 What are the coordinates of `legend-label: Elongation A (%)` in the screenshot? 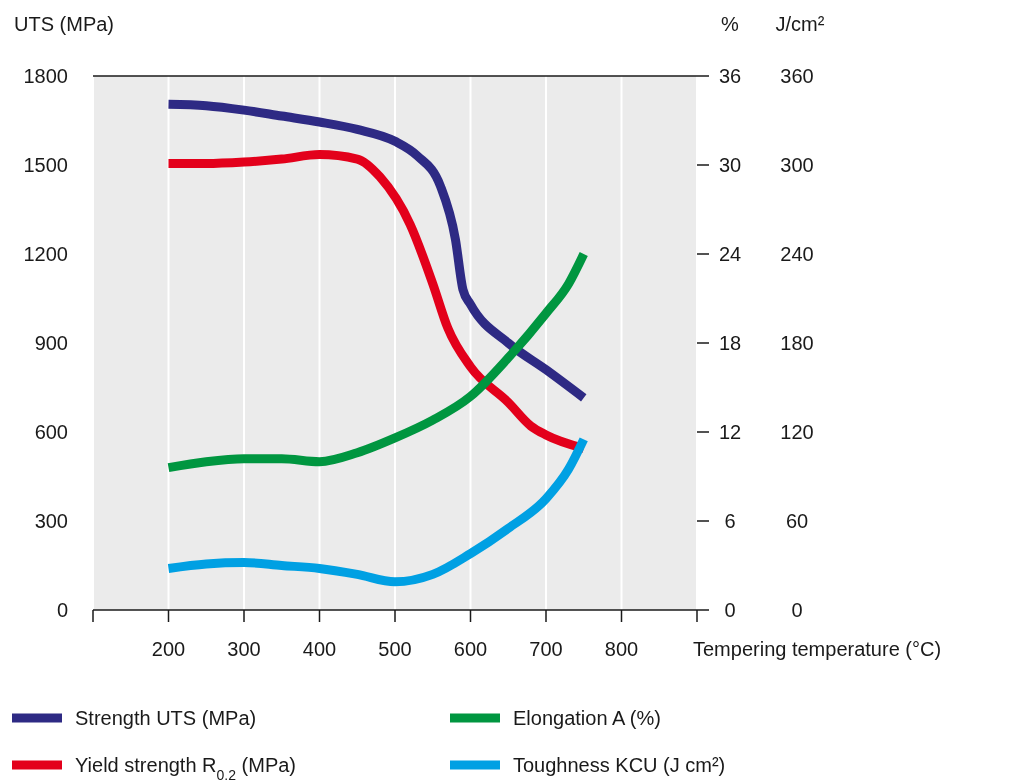 It's located at (587, 718).